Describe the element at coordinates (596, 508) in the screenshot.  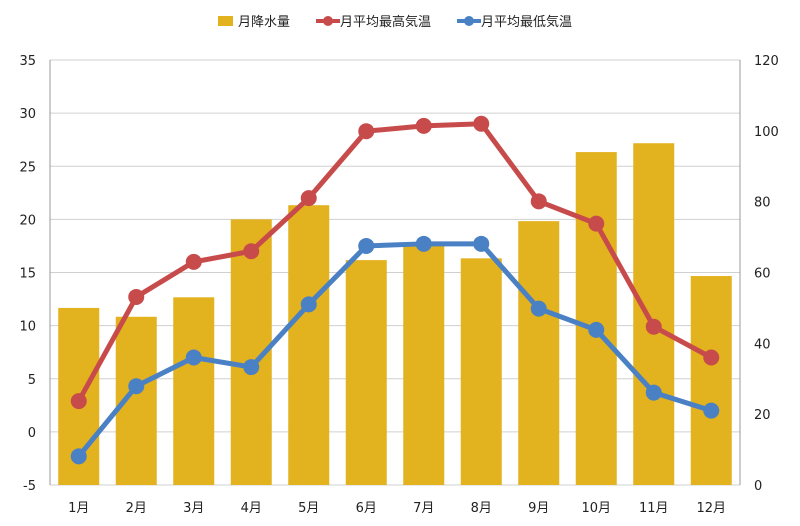
I see `x-tick-label: 10月` at that location.